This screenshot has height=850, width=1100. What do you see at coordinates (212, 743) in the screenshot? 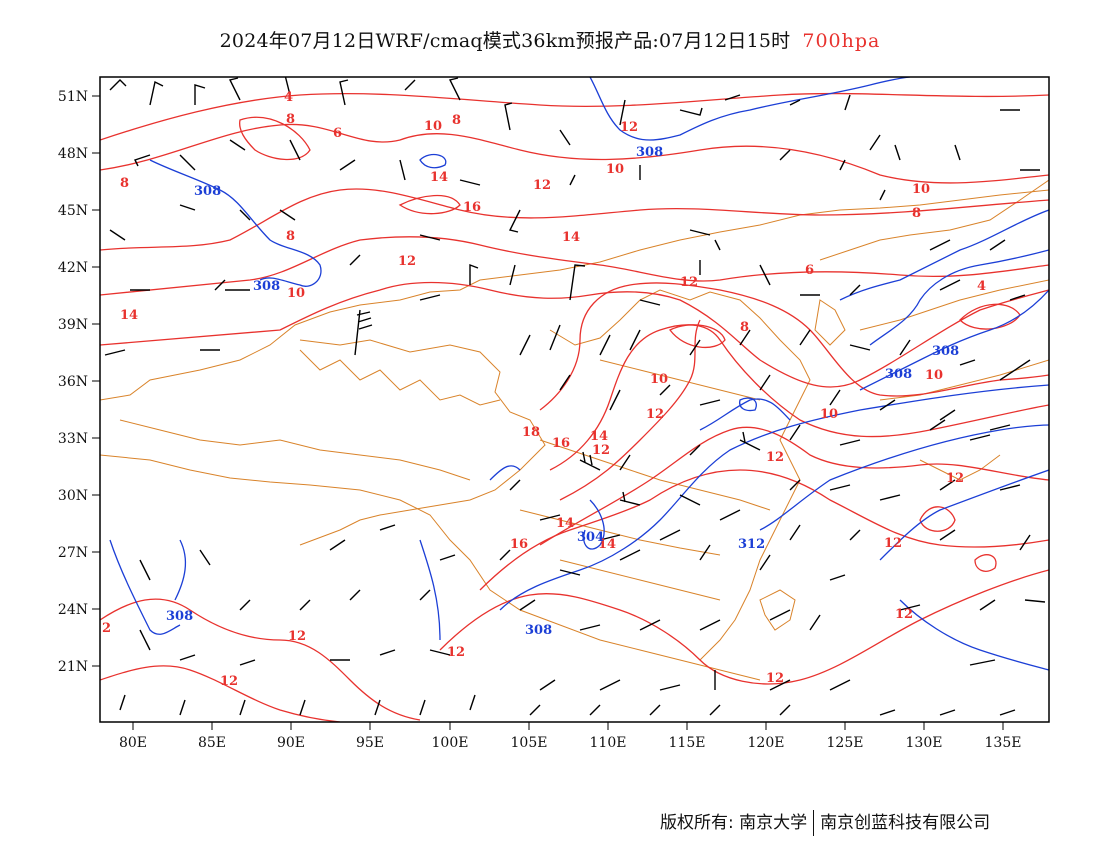
I see `lon-label: 85E` at bounding box center [212, 743].